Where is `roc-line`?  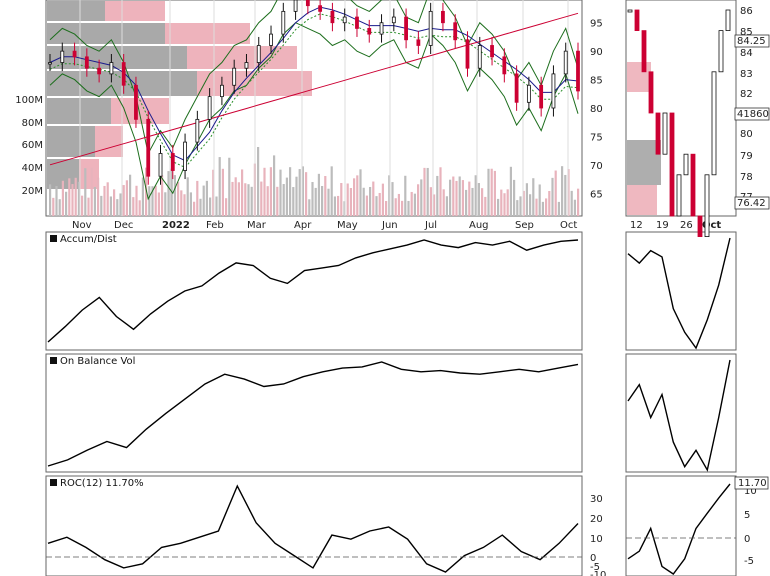 roc-line is located at coordinates (313, 528).